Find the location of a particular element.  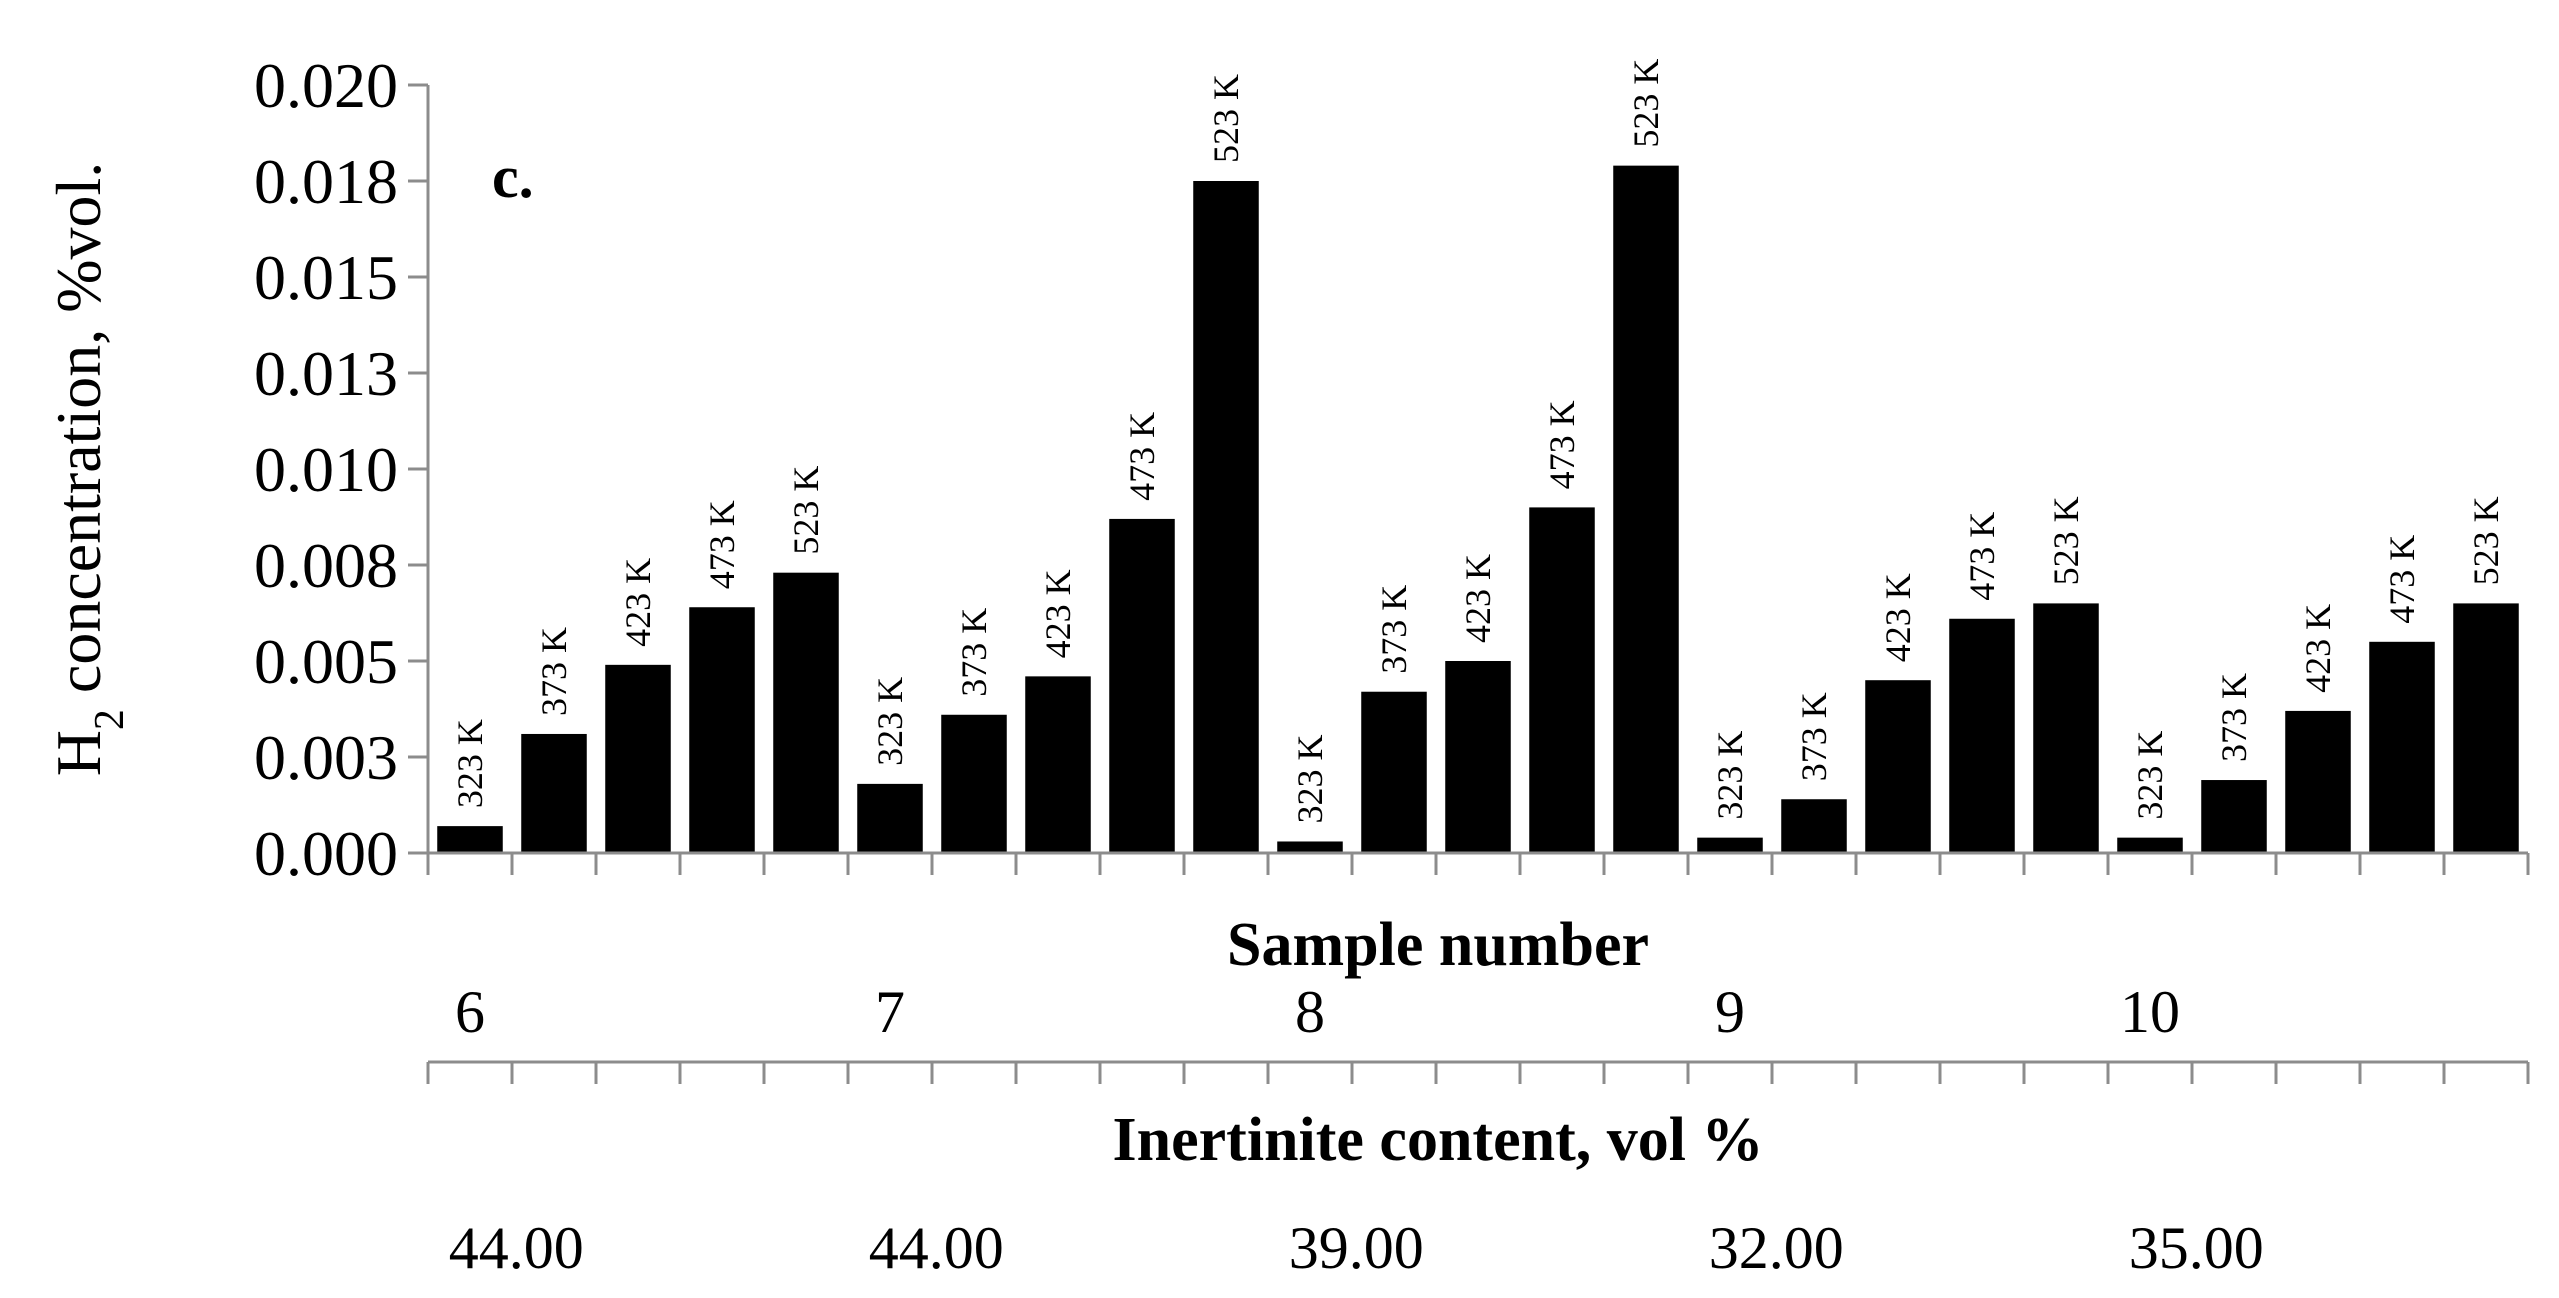

category-label: 32.00 is located at coordinates (1776, 1248).